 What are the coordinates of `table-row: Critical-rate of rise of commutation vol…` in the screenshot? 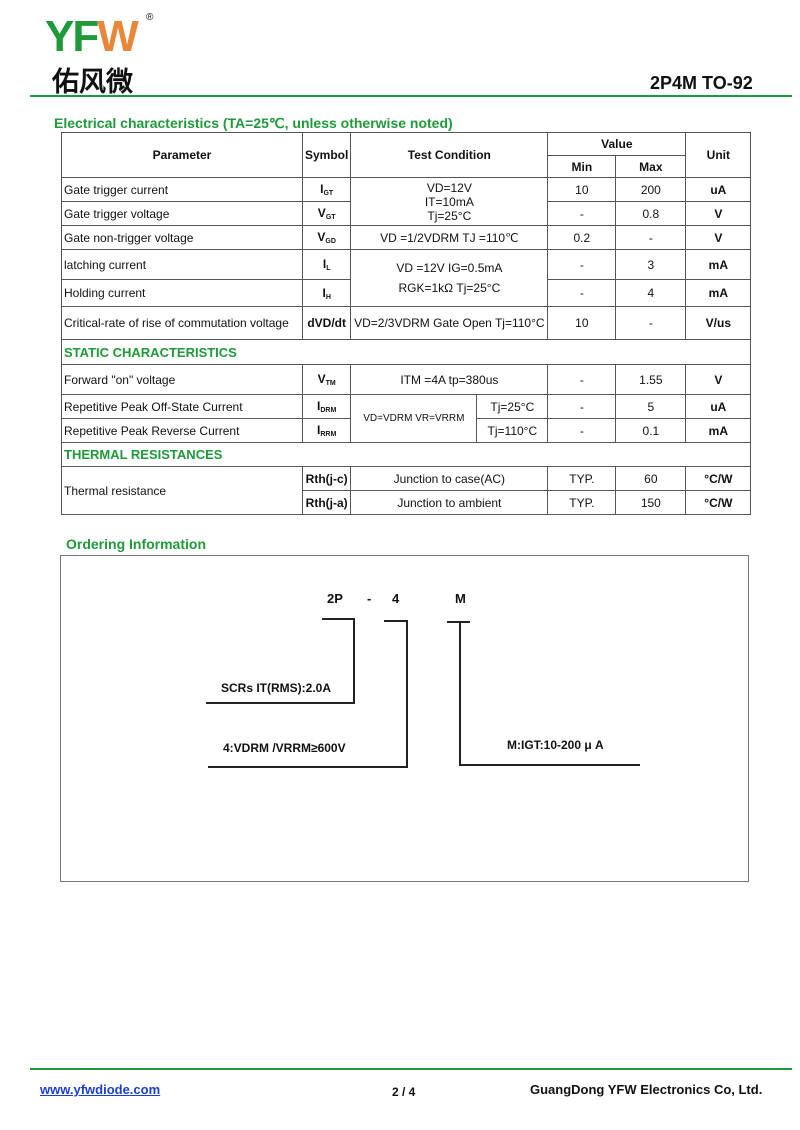 It's located at (406, 323).